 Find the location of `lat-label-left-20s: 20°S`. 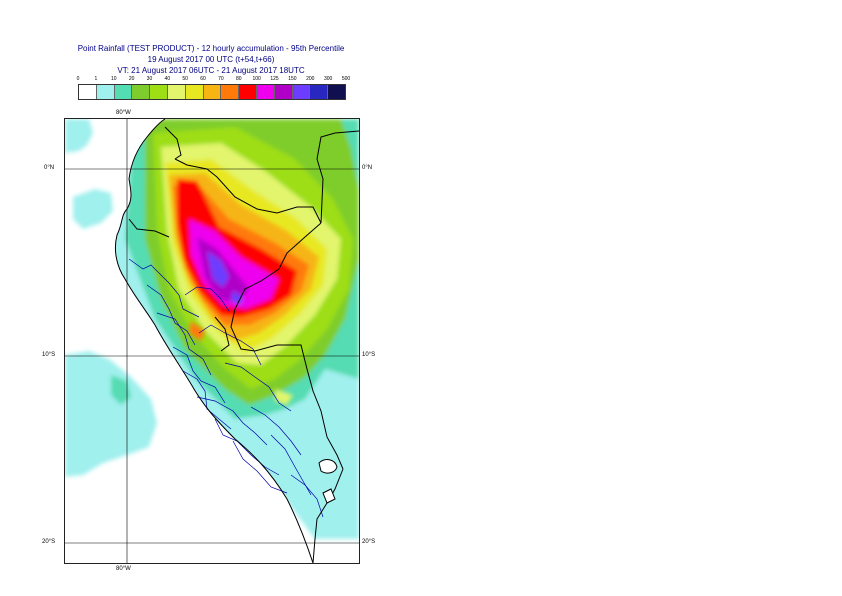

lat-label-left-20s: 20°S is located at coordinates (49, 542).